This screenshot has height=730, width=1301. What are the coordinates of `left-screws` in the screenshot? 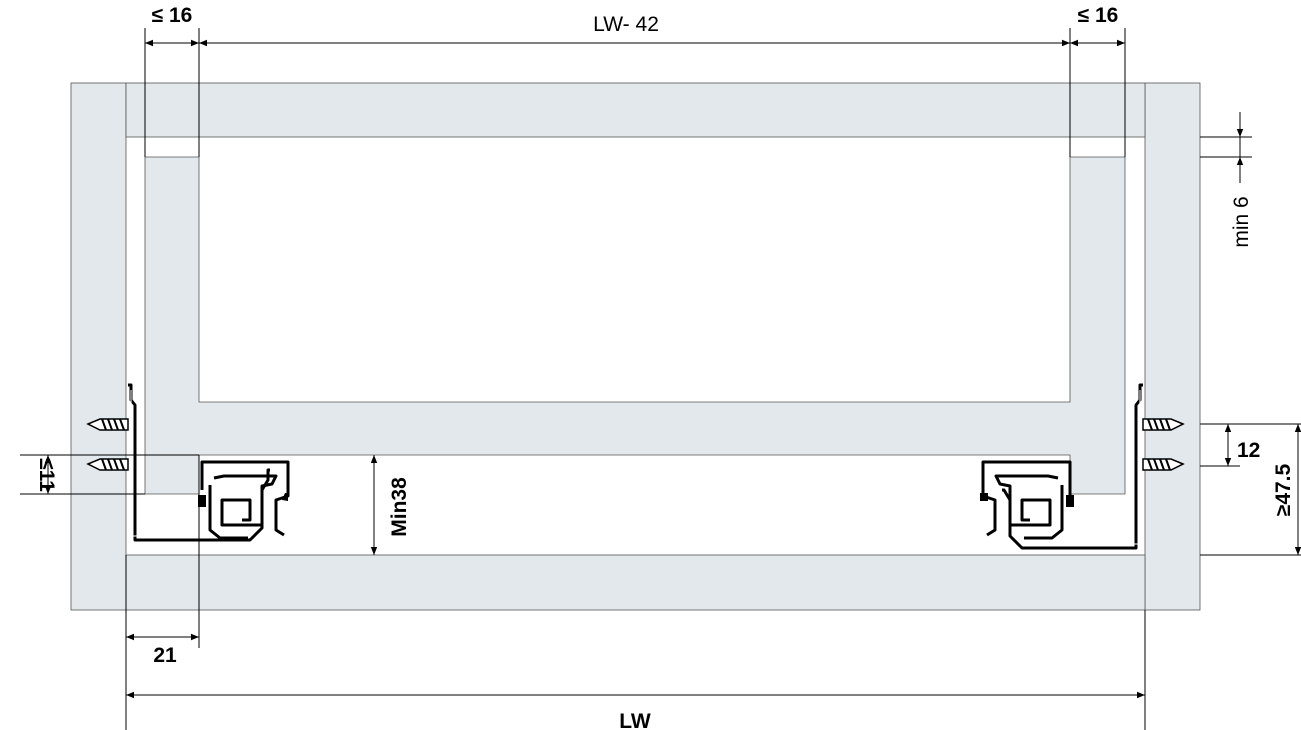 It's located at (107, 444).